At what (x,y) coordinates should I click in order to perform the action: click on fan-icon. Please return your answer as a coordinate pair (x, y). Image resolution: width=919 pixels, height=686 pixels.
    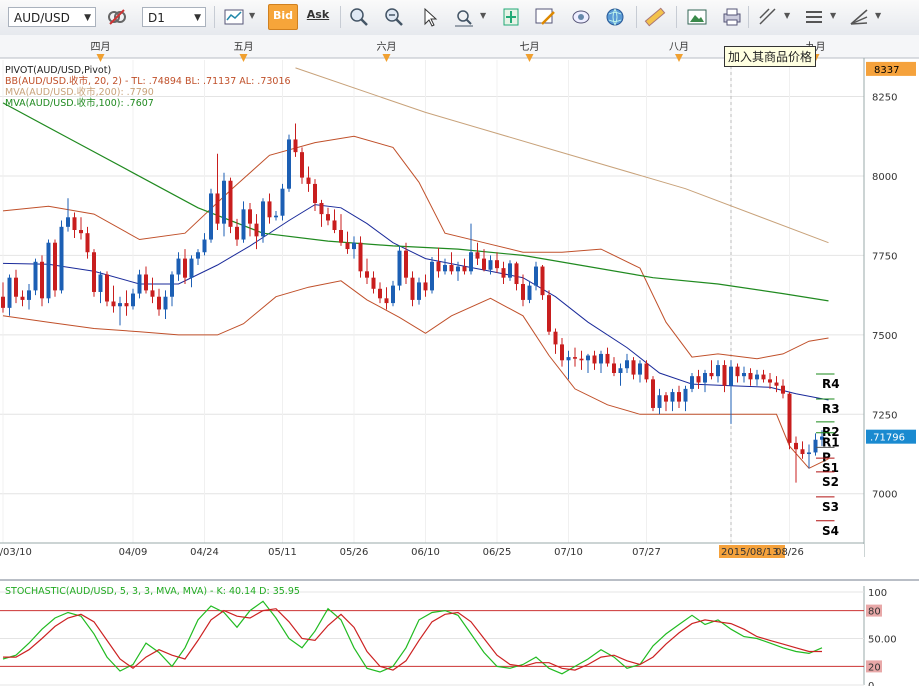
    Looking at the image, I should click on (859, 17).